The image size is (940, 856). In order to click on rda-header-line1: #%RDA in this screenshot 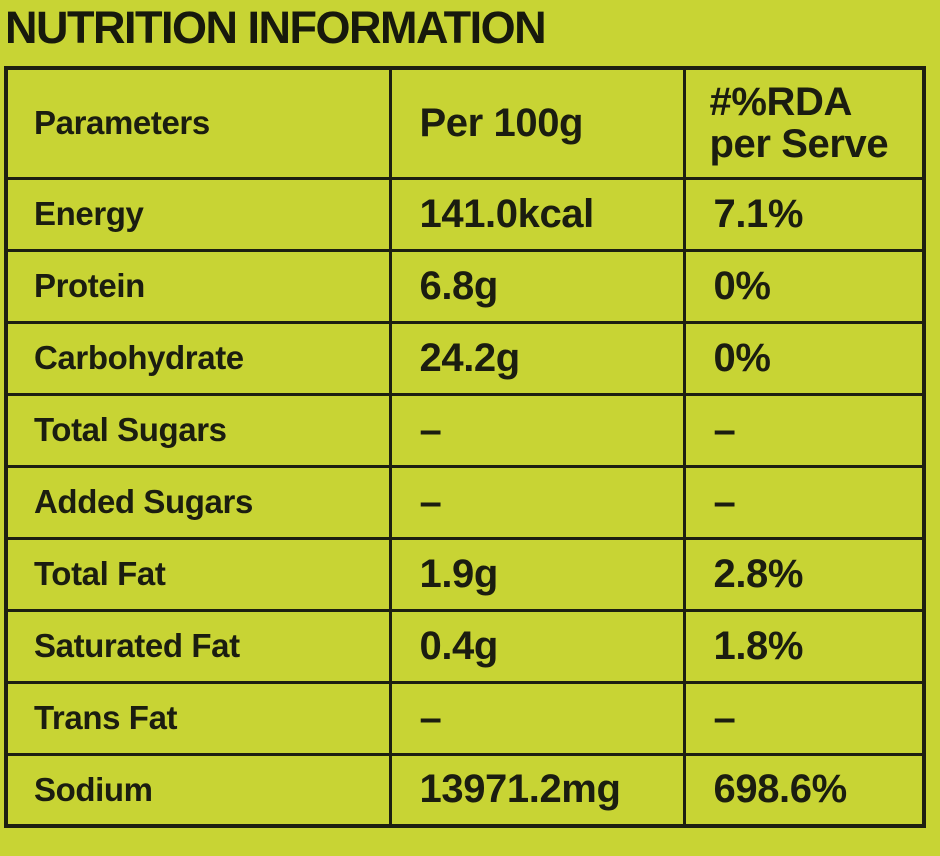, I will do `click(781, 102)`.